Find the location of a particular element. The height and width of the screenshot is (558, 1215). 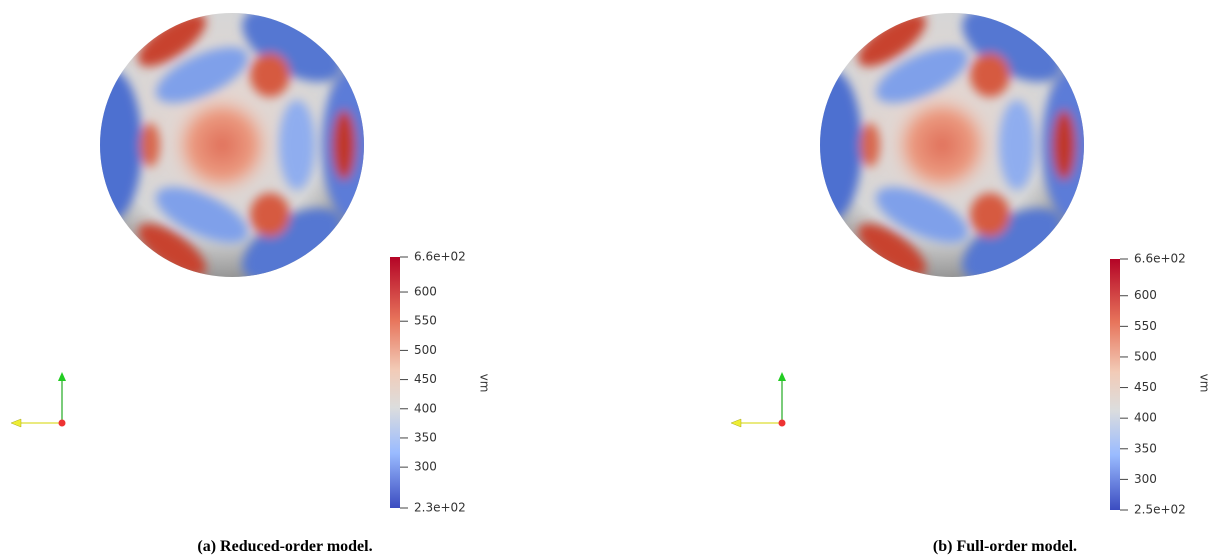

caption: (b) Full-order model. is located at coordinates (1005, 546).